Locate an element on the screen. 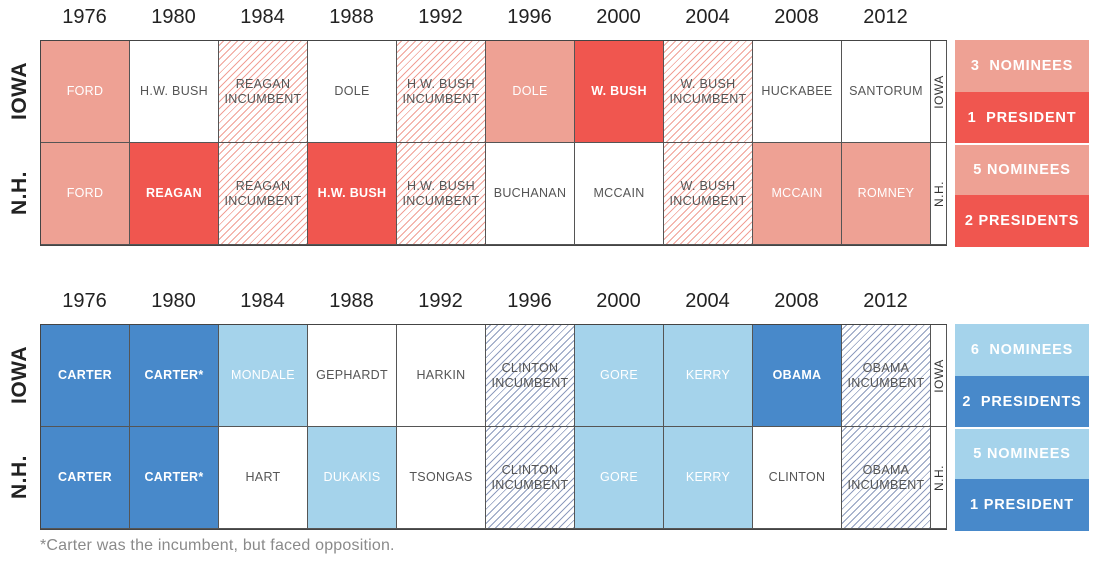  side-tag-text: N.H. is located at coordinates (938, 193).